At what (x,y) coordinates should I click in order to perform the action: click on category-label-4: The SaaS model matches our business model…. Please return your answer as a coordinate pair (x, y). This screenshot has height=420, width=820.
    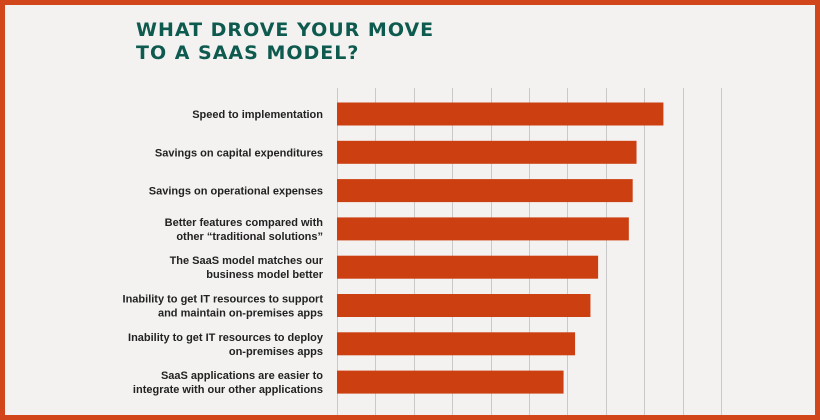
    Looking at the image, I should click on (247, 268).